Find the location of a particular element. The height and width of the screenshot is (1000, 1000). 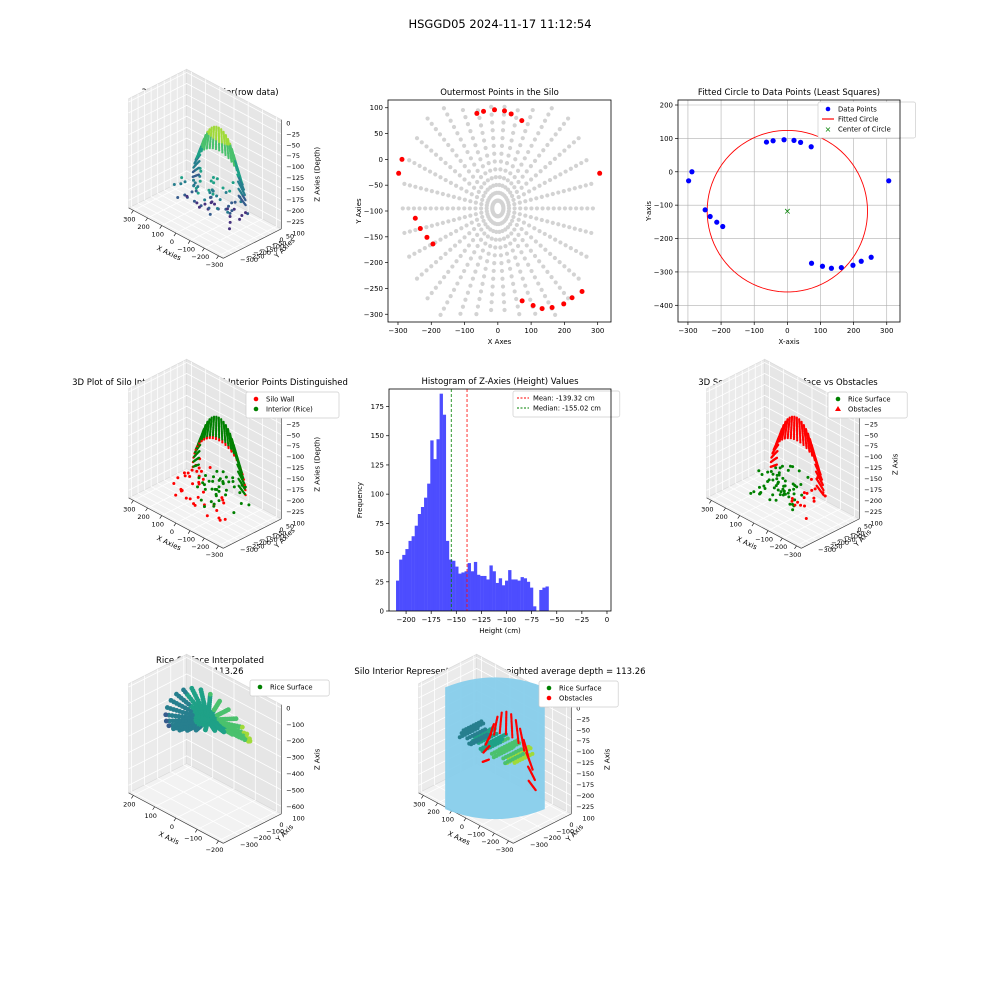

x-tick-label: −100 is located at coordinates (186, 540).